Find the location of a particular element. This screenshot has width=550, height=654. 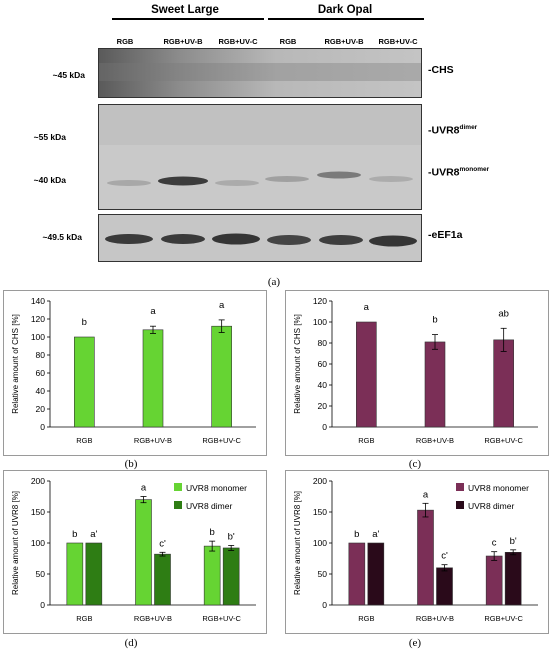

protein-label-chs: -CHS is located at coordinates (441, 70).